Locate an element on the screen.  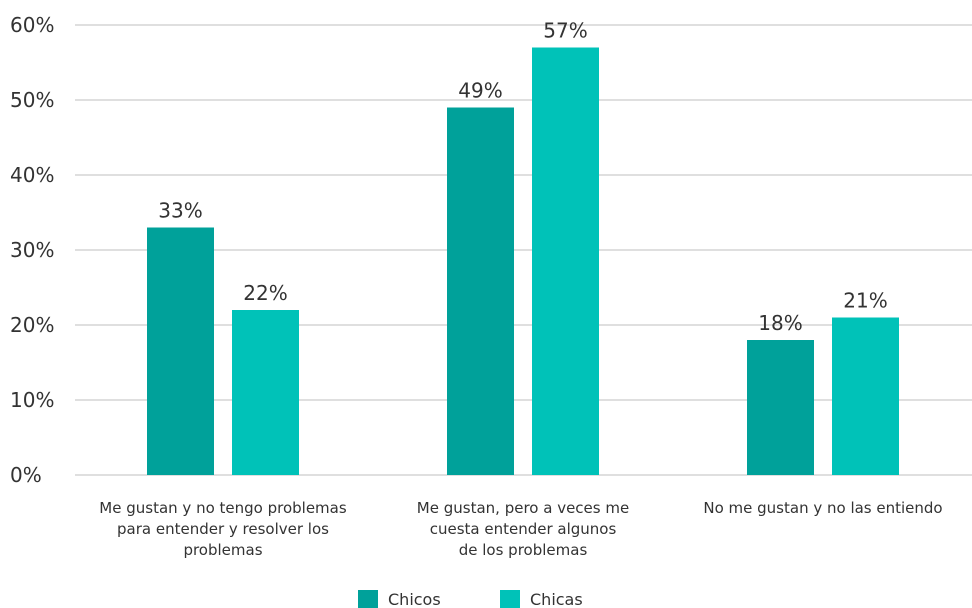
category-label: de los problemas is located at coordinates (523, 550).